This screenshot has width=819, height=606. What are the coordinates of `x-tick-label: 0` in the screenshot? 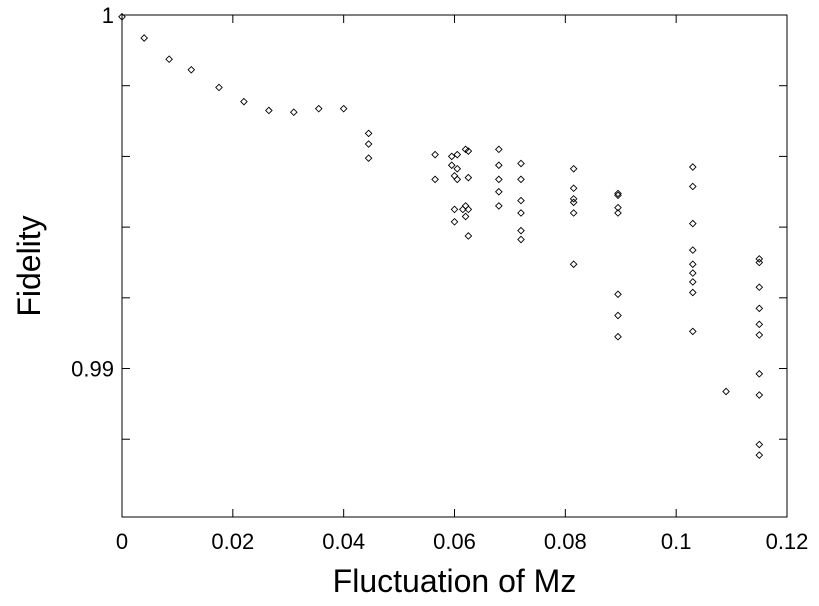 It's located at (122, 541).